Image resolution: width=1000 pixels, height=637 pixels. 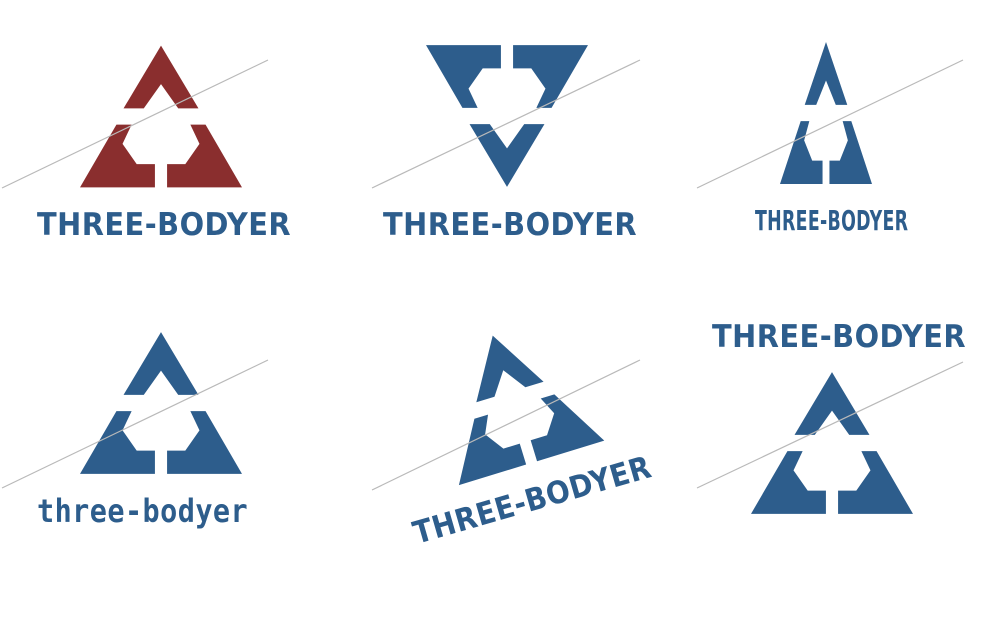 I want to click on logo-variant-3: THREE-BODYER, so click(x=840, y=145).